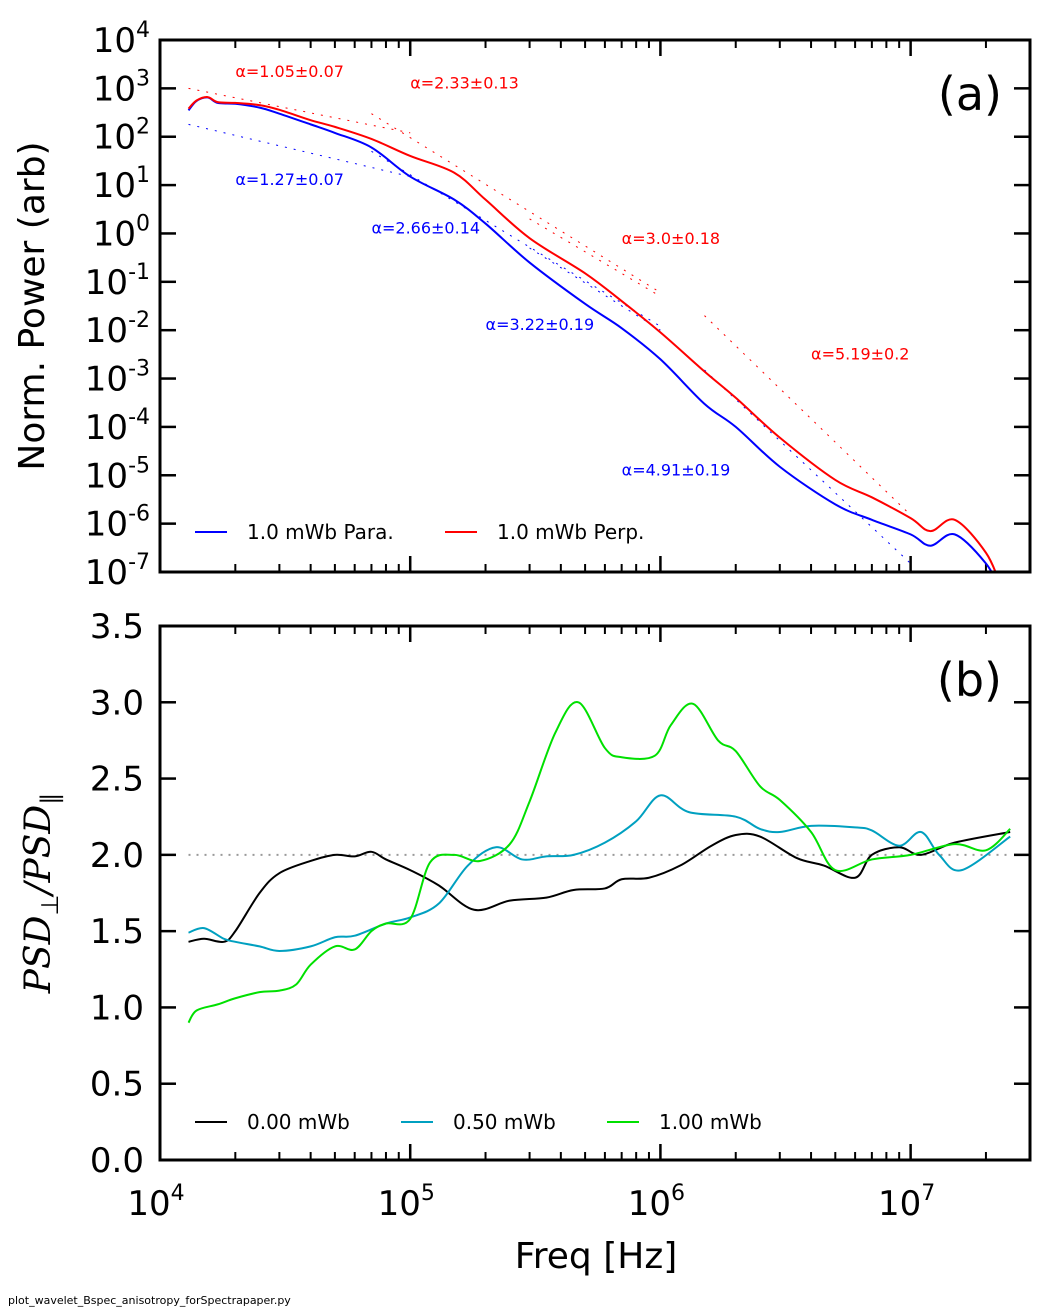 The image size is (1062, 1316). I want to click on x-tick-label: 10⁷, so click(906, 1202).